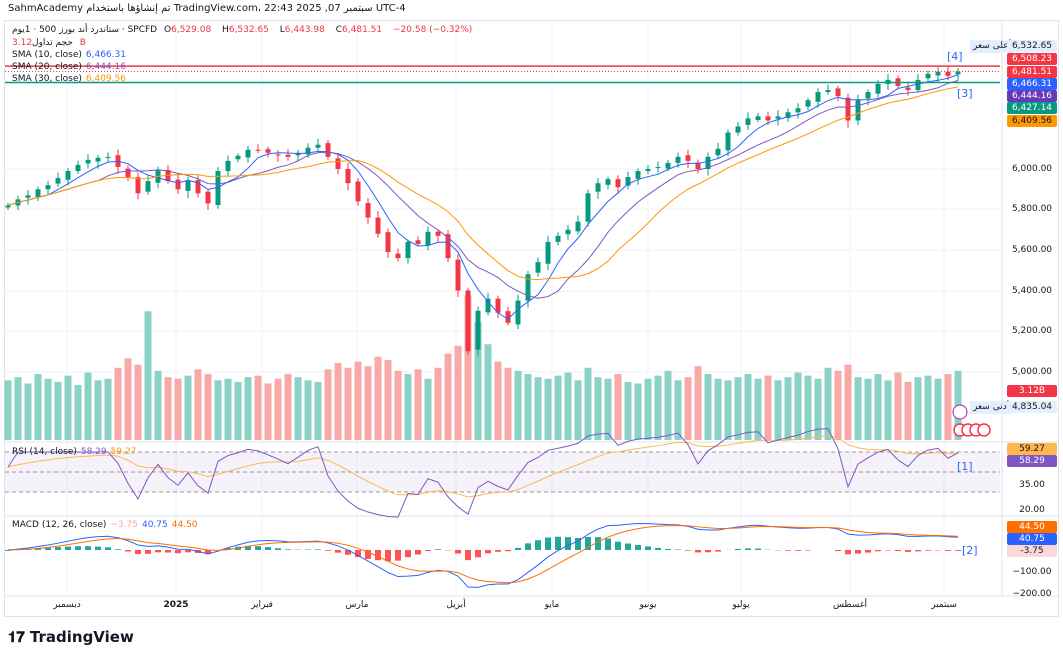 This screenshot has height=660, width=1063. Describe the element at coordinates (71, 79) in the screenshot. I see `sma30-legend: SMA (30, close) 6,409.56` at that location.